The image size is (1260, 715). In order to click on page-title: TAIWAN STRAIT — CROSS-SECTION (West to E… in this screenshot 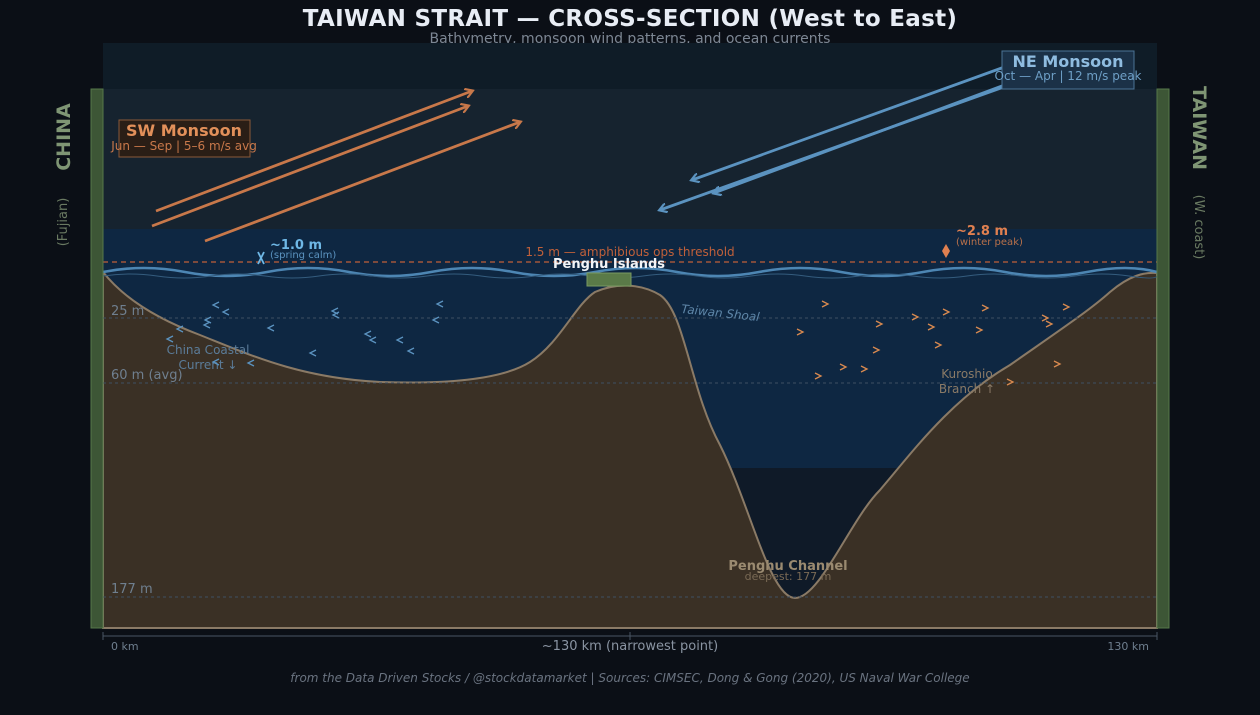, I will do `click(630, 19)`.